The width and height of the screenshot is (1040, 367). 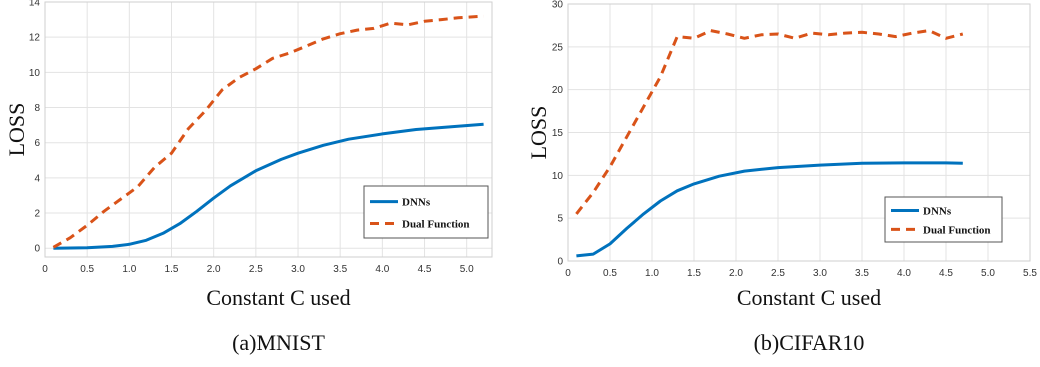 I want to click on y-tick-label: 6, so click(x=37, y=143).